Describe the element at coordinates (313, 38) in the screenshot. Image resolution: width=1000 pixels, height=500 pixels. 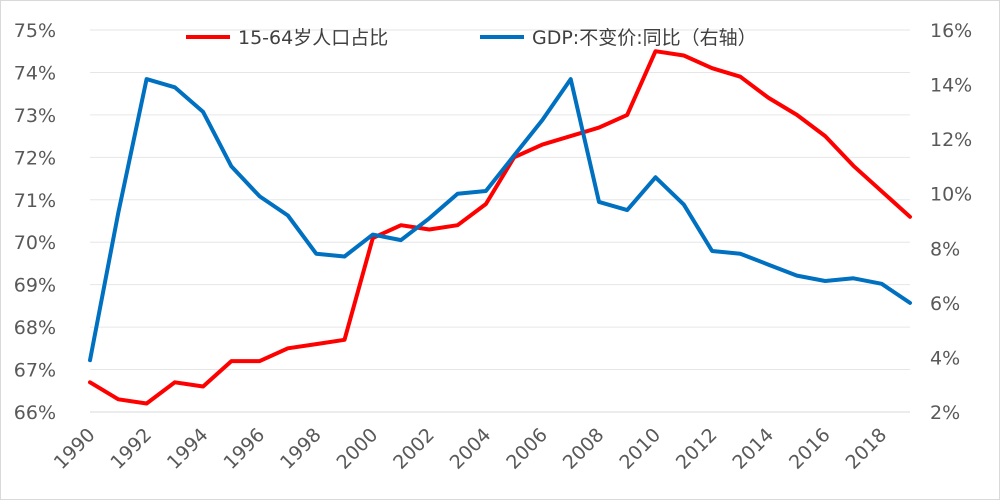
I see `legend-label-population-share: 15-64岁人口占比` at that location.